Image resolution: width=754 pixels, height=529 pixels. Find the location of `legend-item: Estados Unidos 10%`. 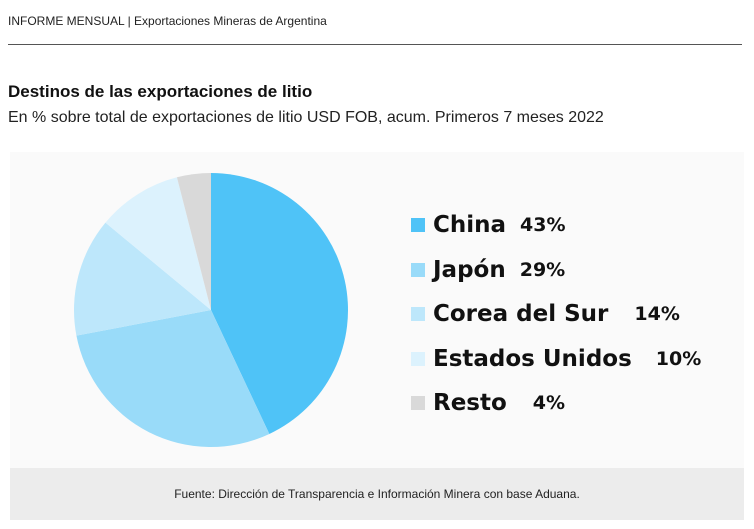

legend-item: Estados Unidos 10% is located at coordinates (556, 359).